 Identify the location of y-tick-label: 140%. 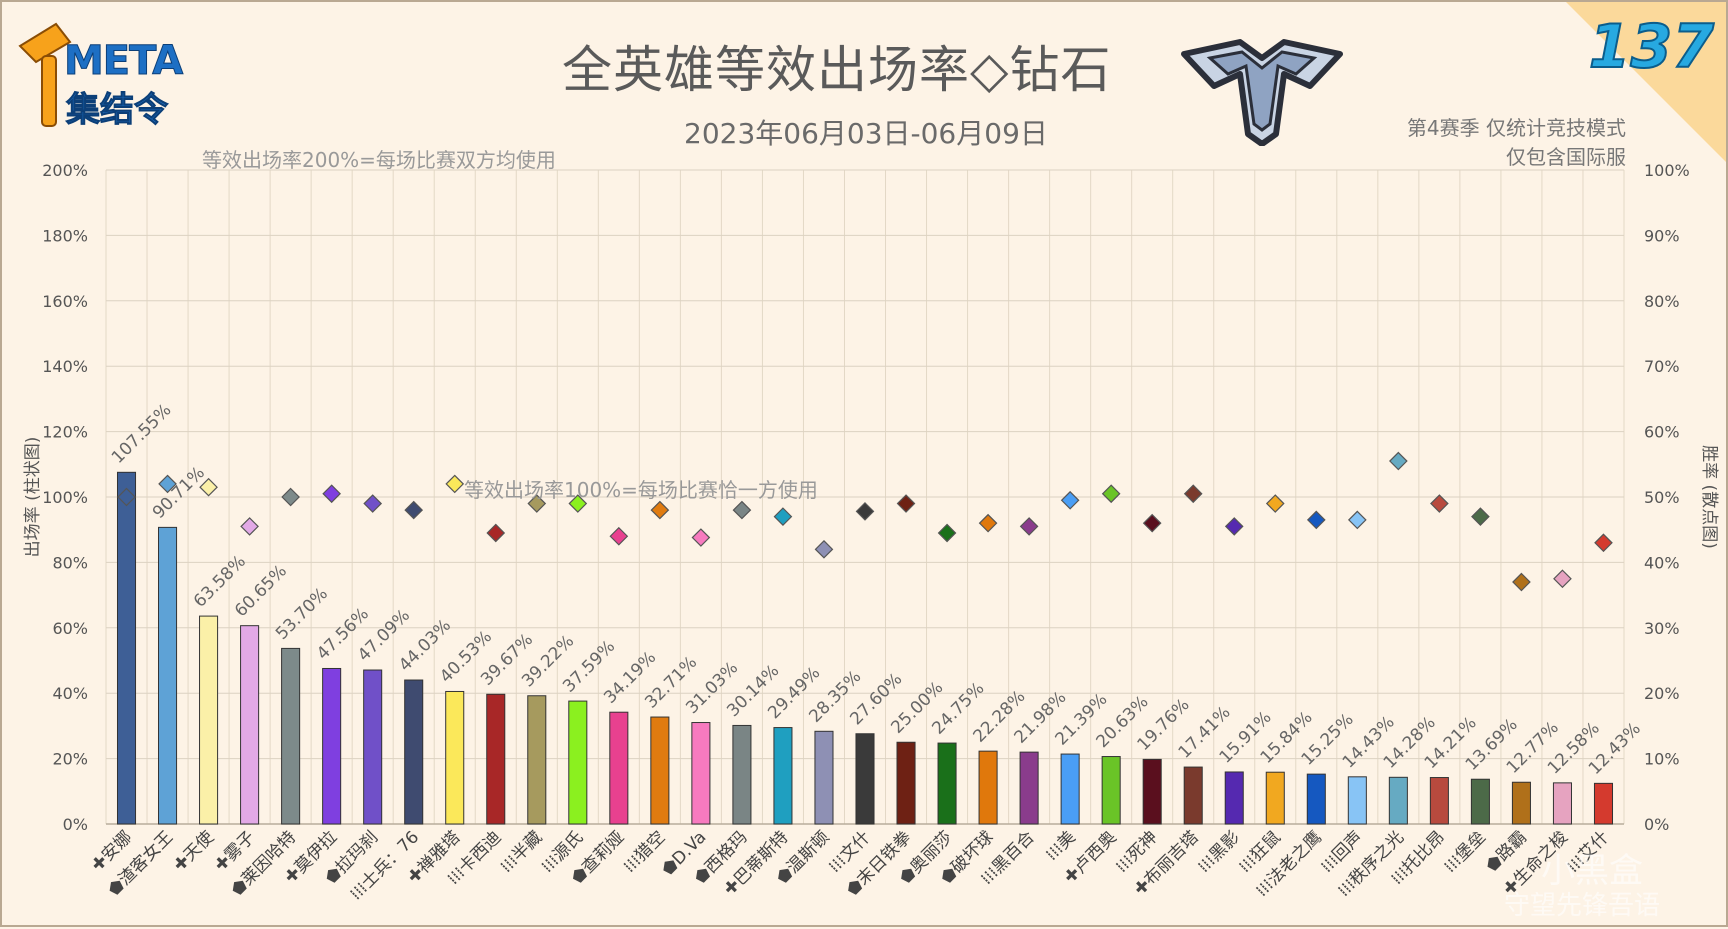
(65, 366).